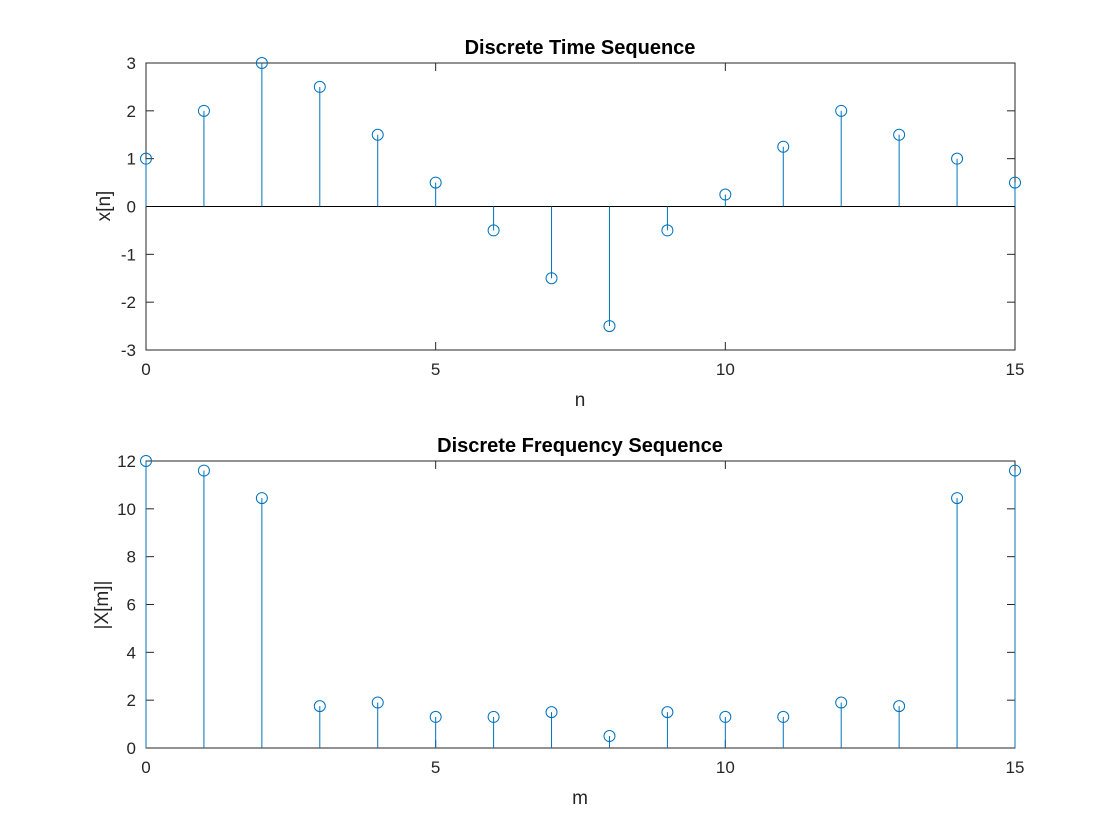 Image resolution: width=1120 pixels, height=840 pixels. Describe the element at coordinates (104, 206) in the screenshot. I see `time-y-axis-label: x[n]` at that location.